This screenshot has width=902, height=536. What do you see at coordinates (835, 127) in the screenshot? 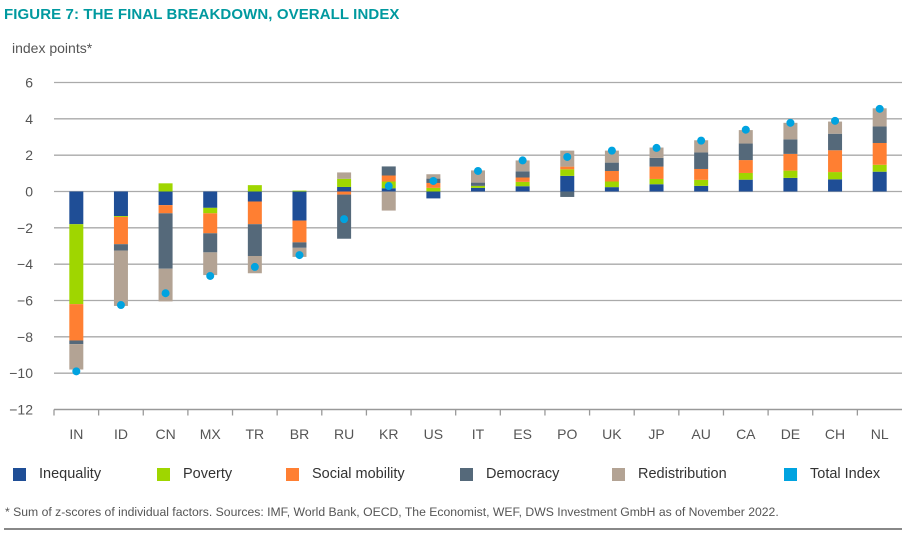
I see `bar-segment-redistribution-ch` at bounding box center [835, 127].